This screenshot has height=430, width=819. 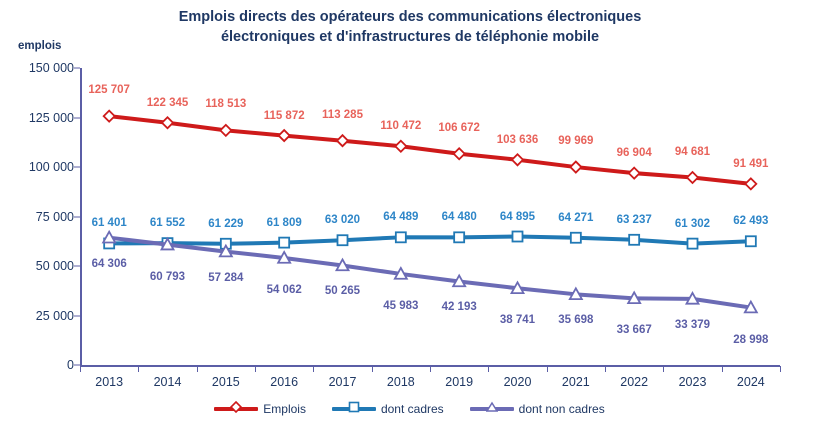 What do you see at coordinates (284, 222) in the screenshot?
I see `data-label: 61 809` at bounding box center [284, 222].